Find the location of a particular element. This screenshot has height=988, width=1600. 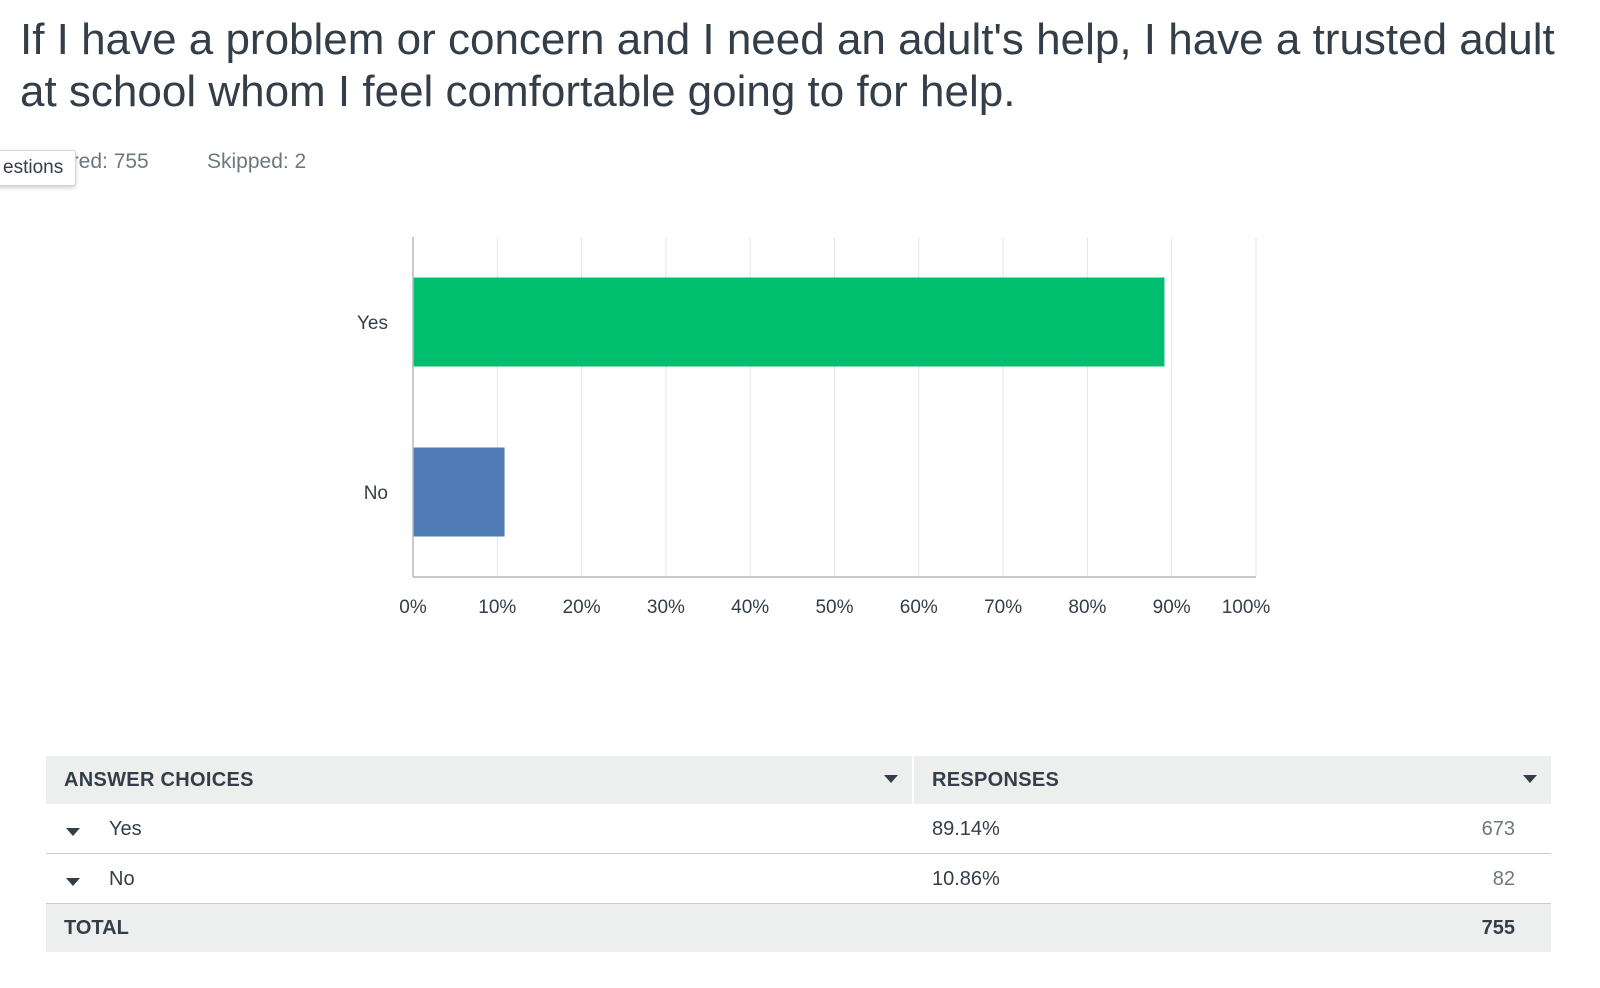

chart-bar-yes is located at coordinates (789, 322).